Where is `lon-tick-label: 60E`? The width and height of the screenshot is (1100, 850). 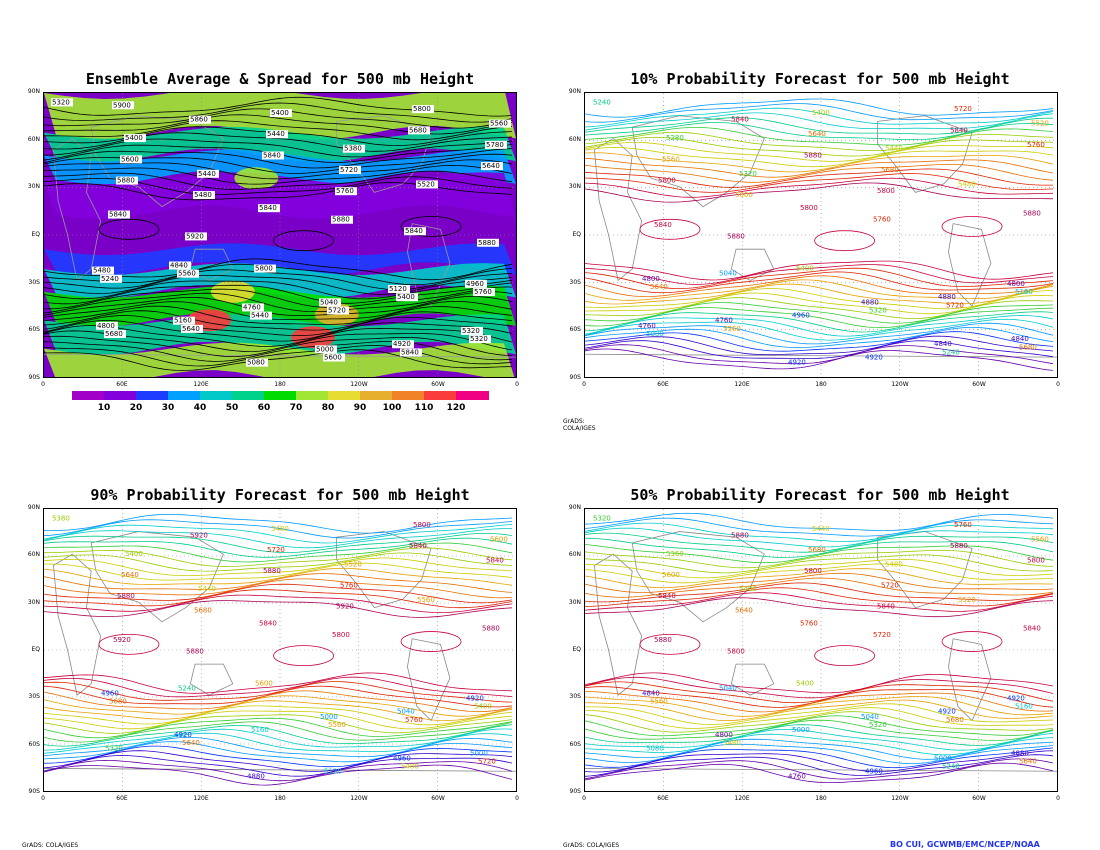 lon-tick-label: 60E is located at coordinates (663, 384).